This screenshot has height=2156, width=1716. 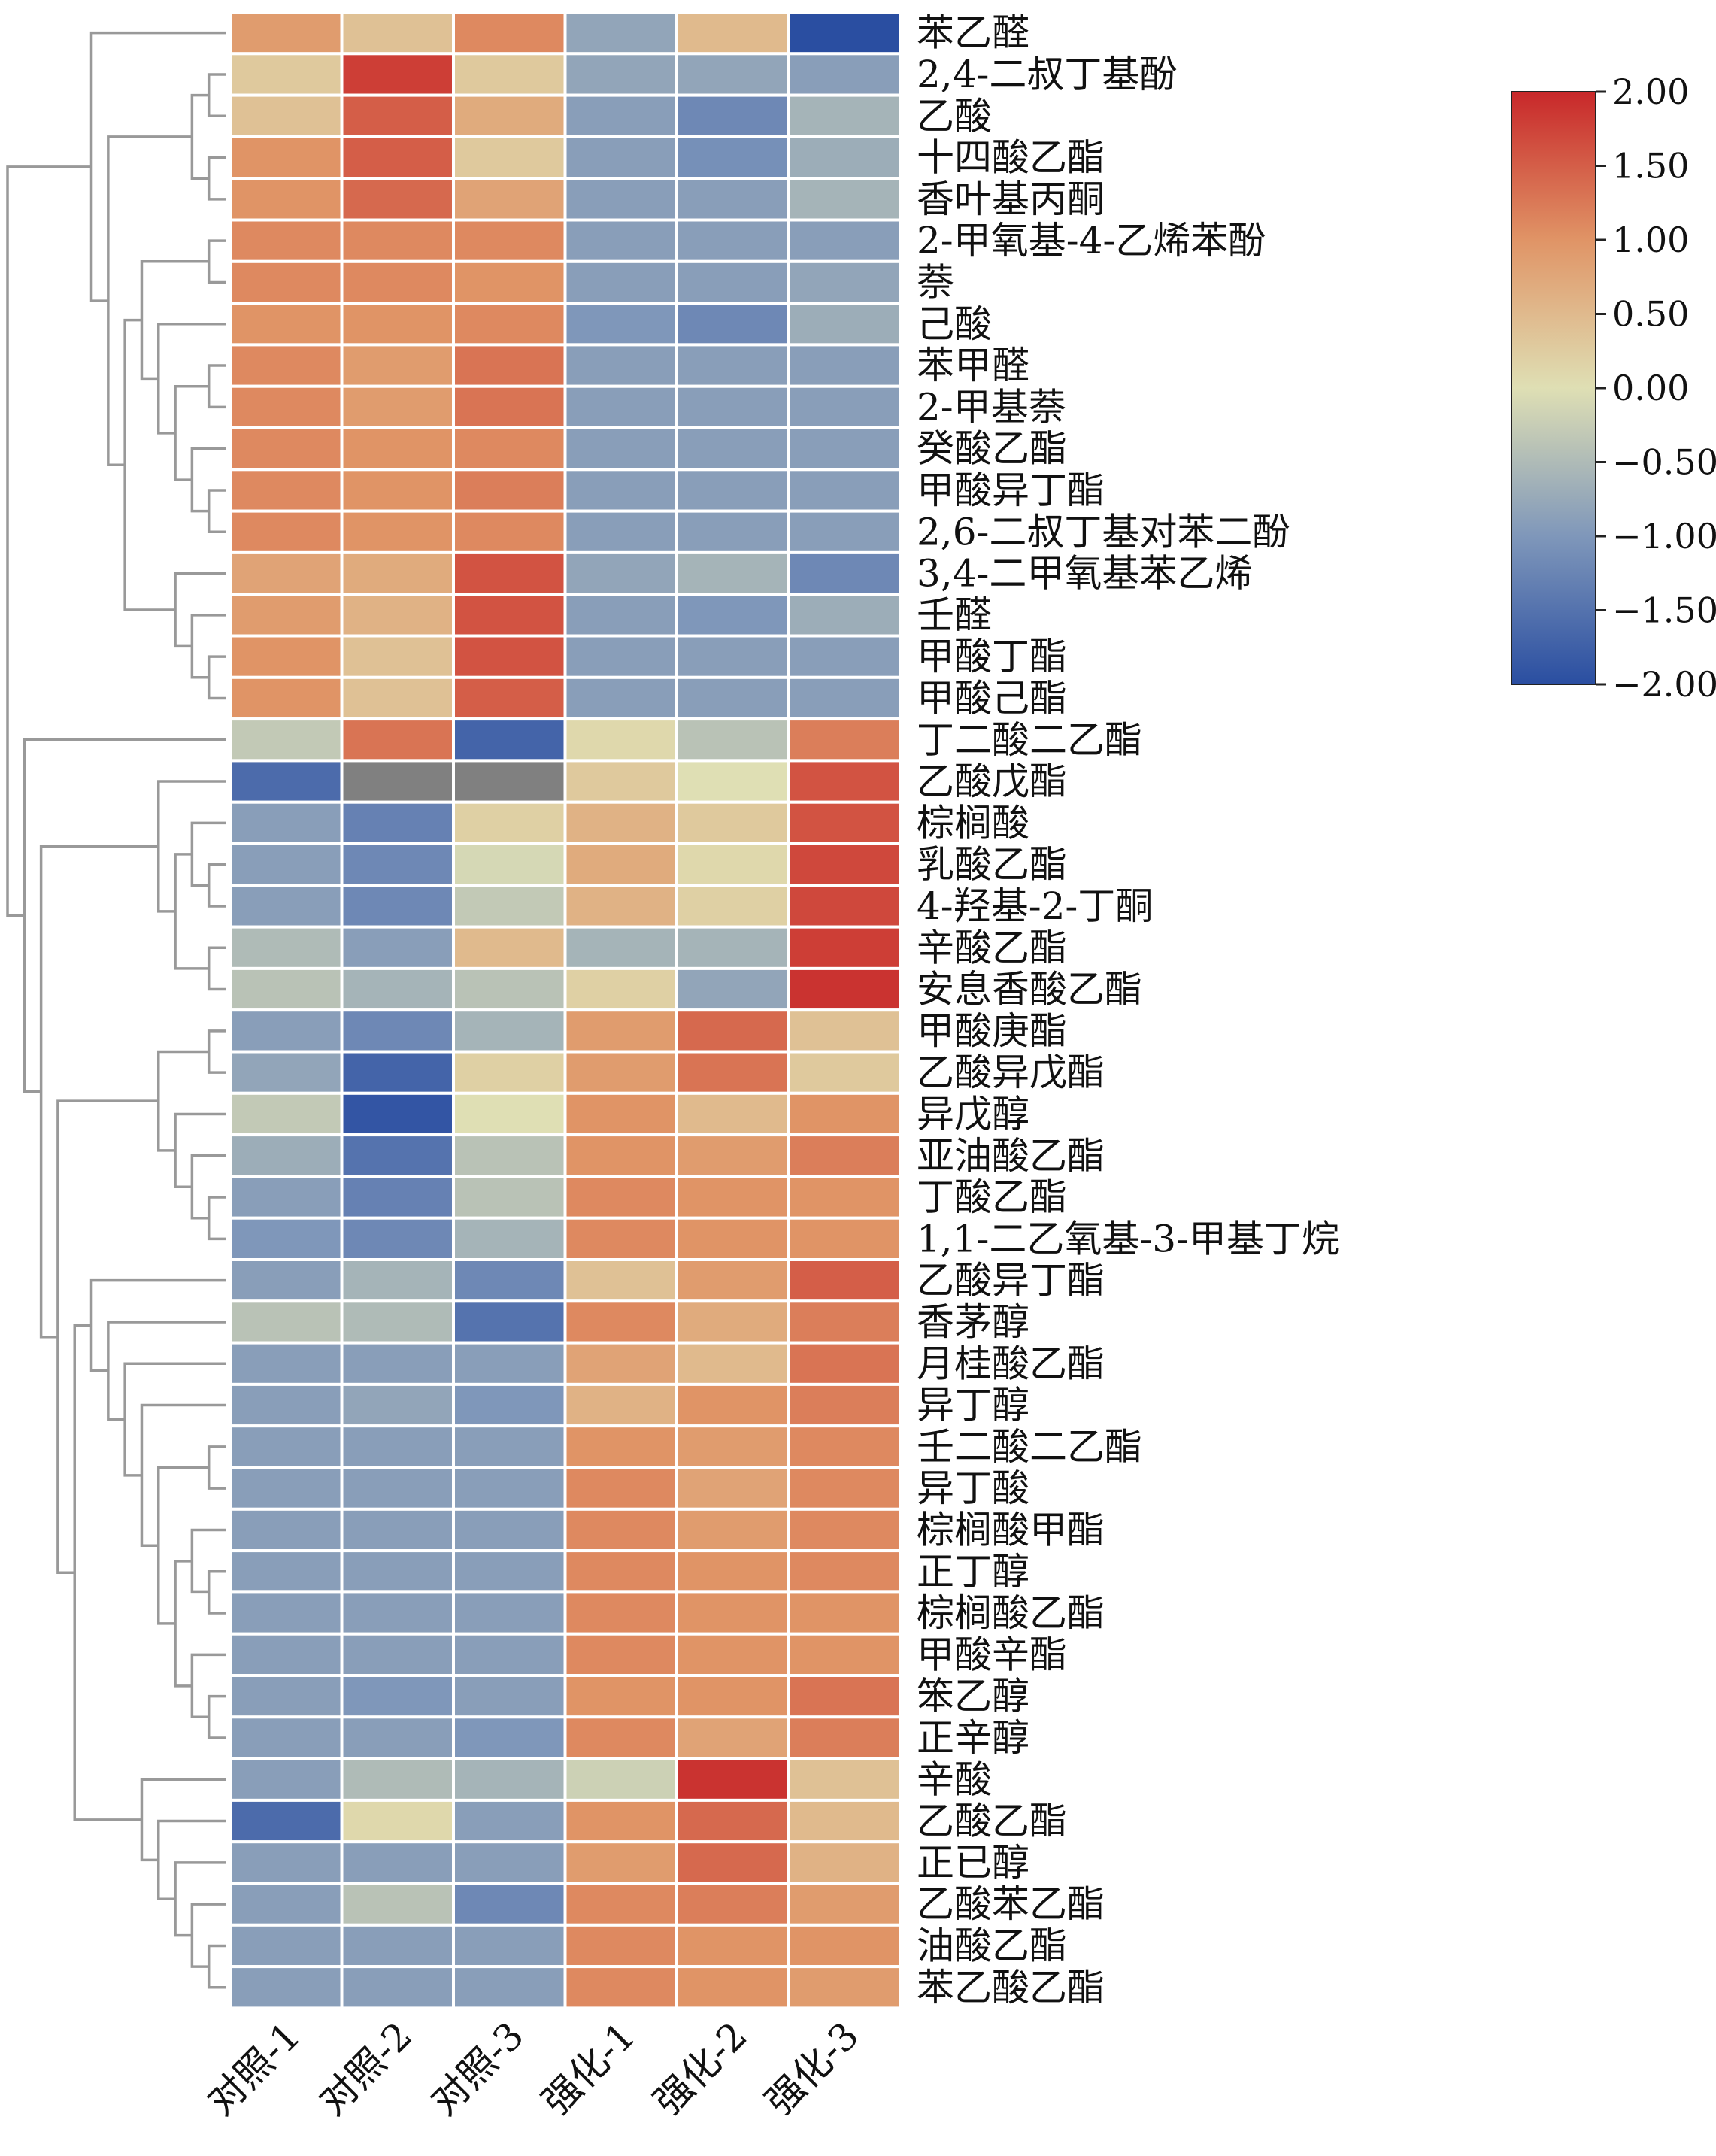 What do you see at coordinates (254, 2069) in the screenshot?
I see `column-label: 对照-1` at bounding box center [254, 2069].